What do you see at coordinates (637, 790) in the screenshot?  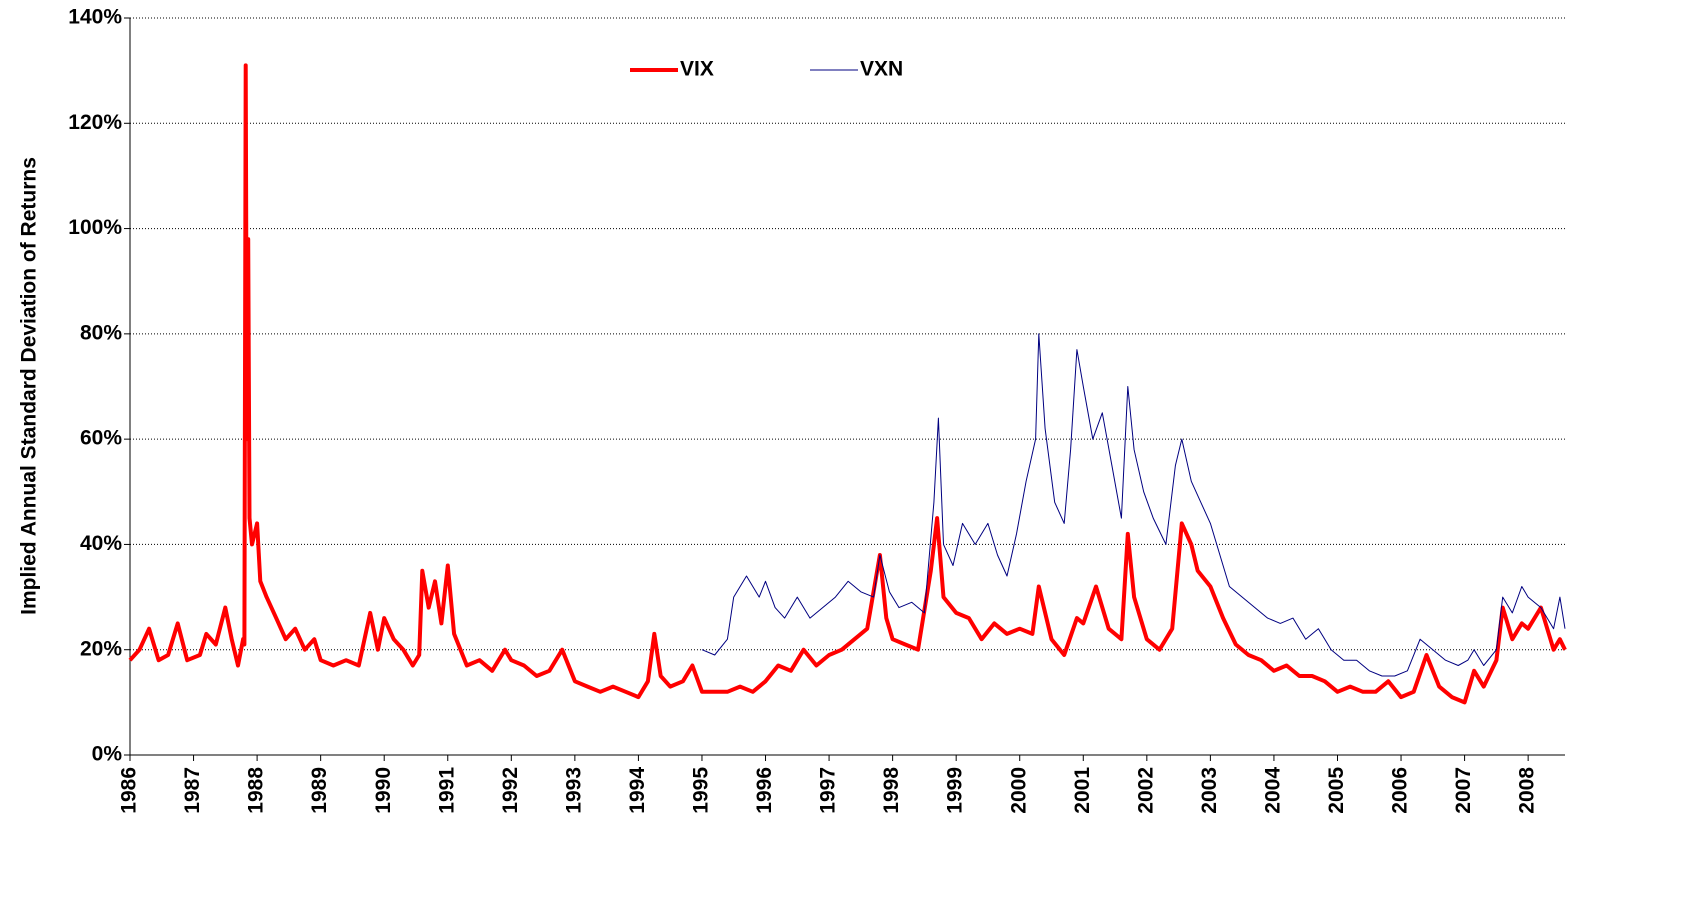 I see `x-tick-label: 1994` at bounding box center [637, 790].